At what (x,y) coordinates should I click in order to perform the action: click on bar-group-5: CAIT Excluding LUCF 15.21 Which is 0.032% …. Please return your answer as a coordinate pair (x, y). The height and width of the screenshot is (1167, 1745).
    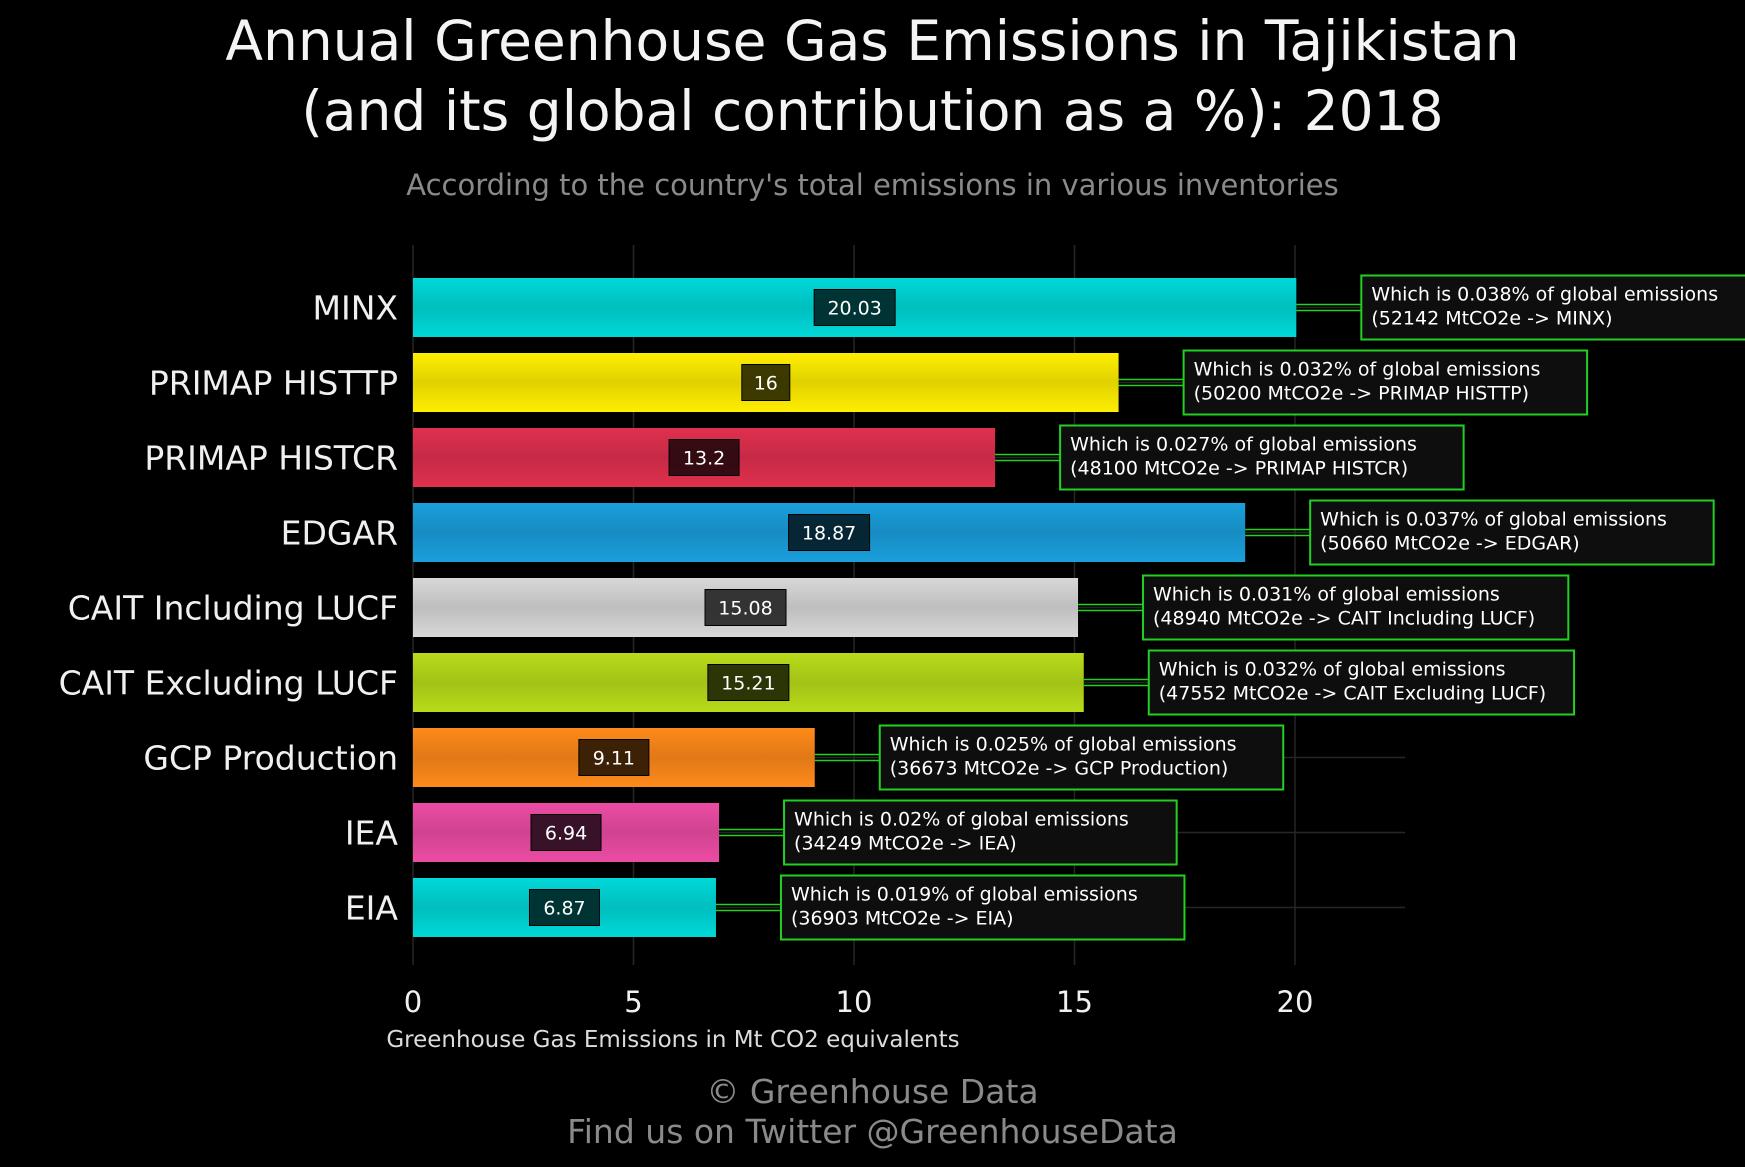
    Looking at the image, I should click on (817, 682).